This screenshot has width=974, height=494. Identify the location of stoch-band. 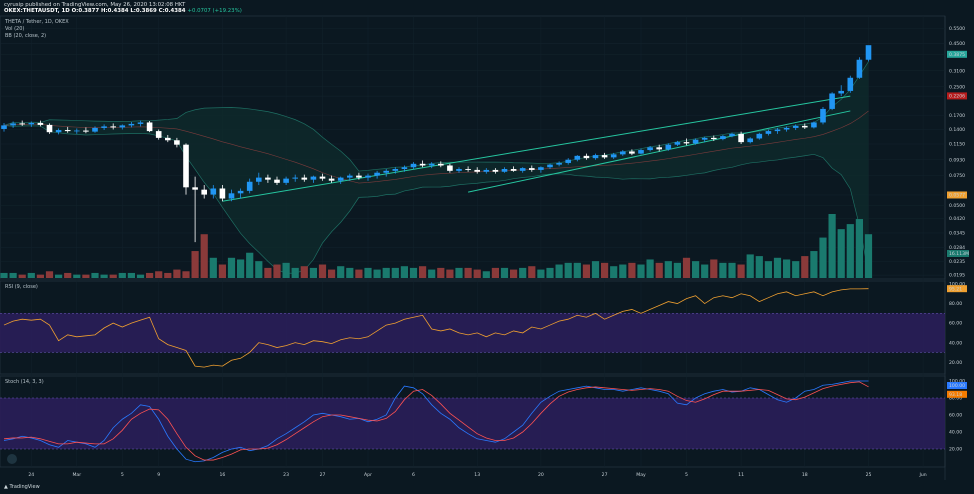
(472, 423).